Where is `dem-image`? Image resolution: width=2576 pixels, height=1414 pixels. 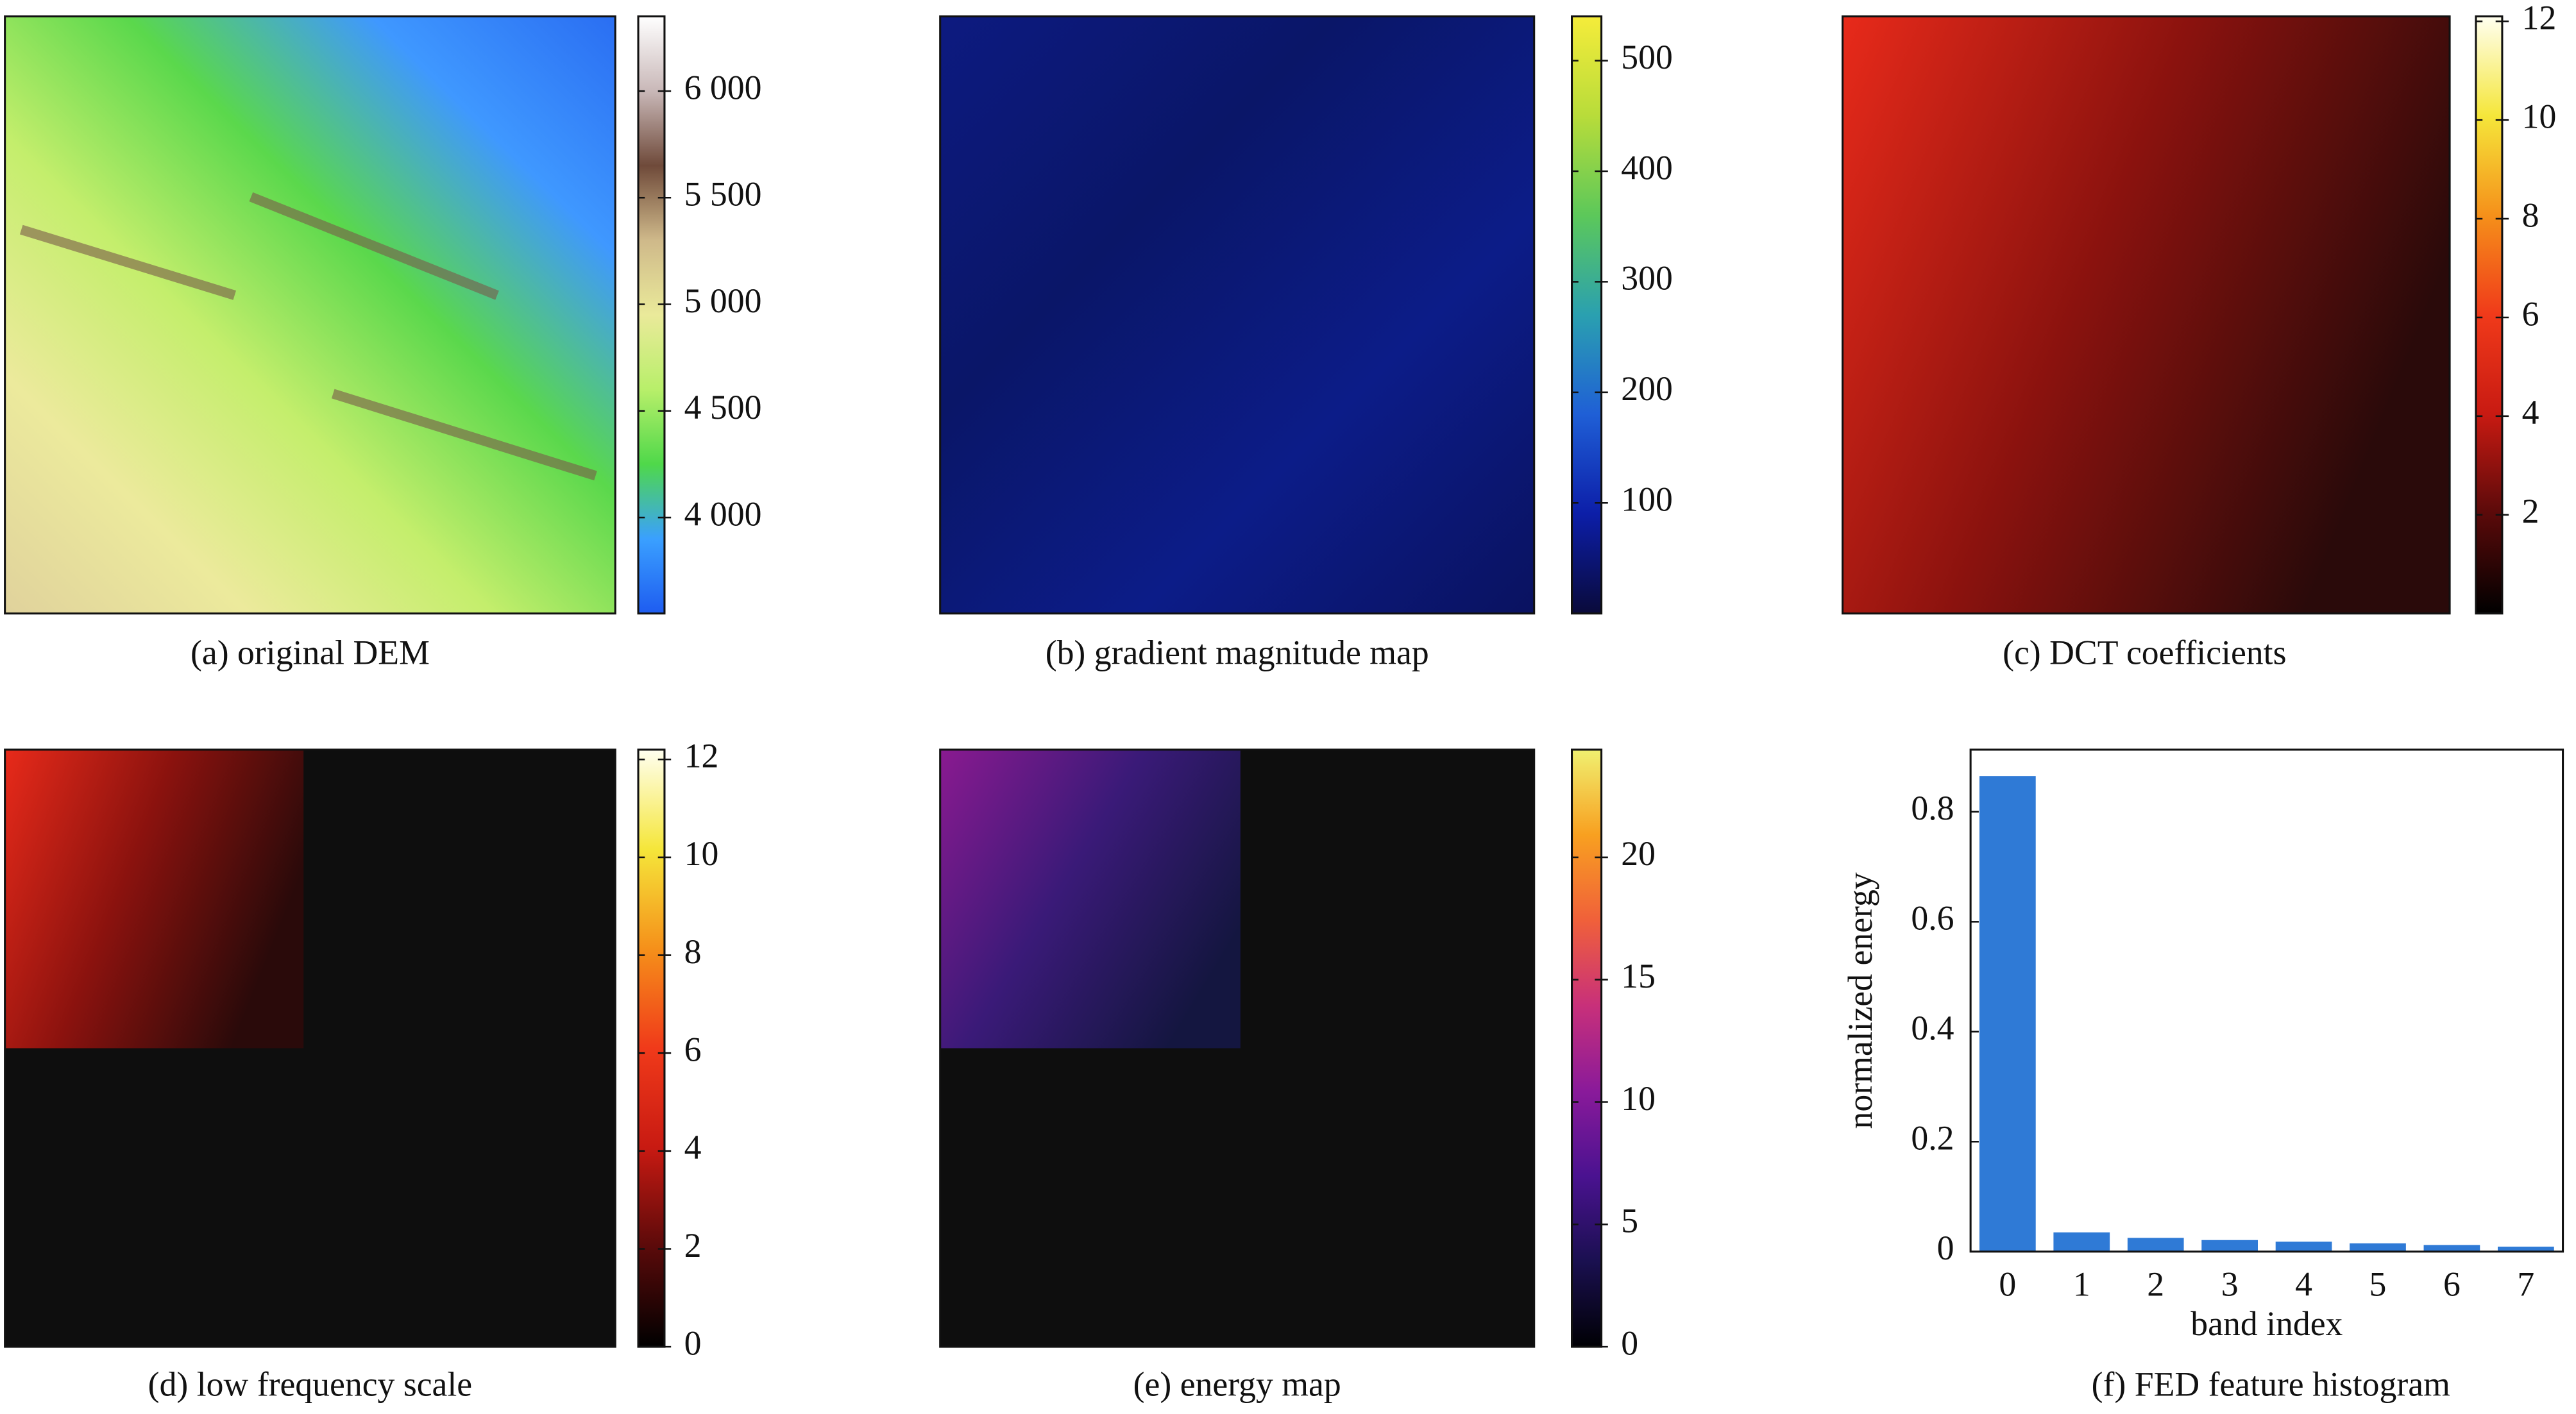
dem-image is located at coordinates (310, 315).